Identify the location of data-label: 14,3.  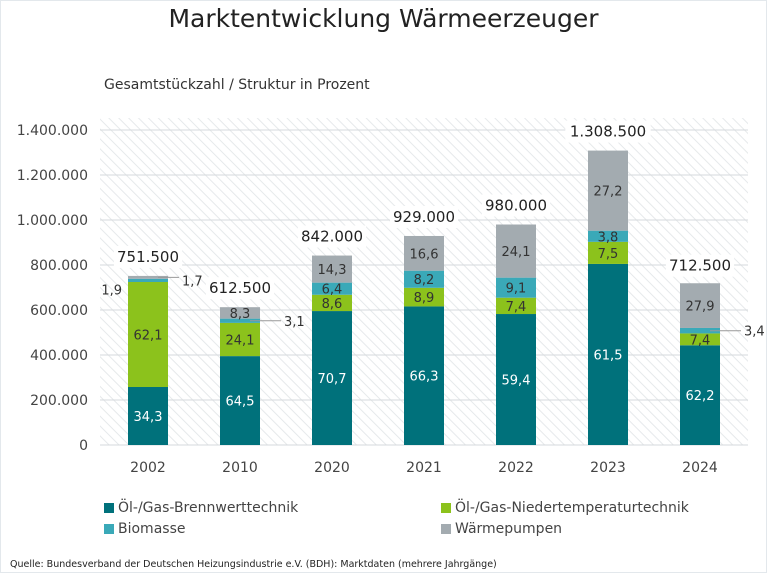
(332, 270).